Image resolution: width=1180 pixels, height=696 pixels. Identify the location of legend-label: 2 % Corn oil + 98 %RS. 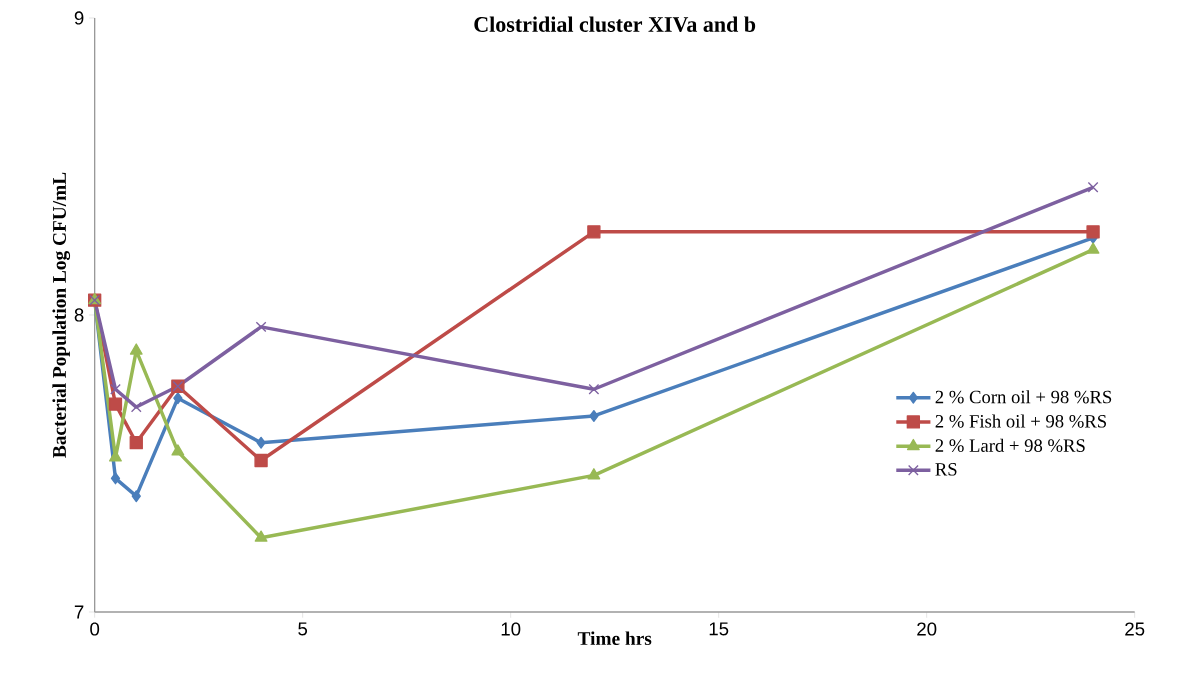
(1023, 397).